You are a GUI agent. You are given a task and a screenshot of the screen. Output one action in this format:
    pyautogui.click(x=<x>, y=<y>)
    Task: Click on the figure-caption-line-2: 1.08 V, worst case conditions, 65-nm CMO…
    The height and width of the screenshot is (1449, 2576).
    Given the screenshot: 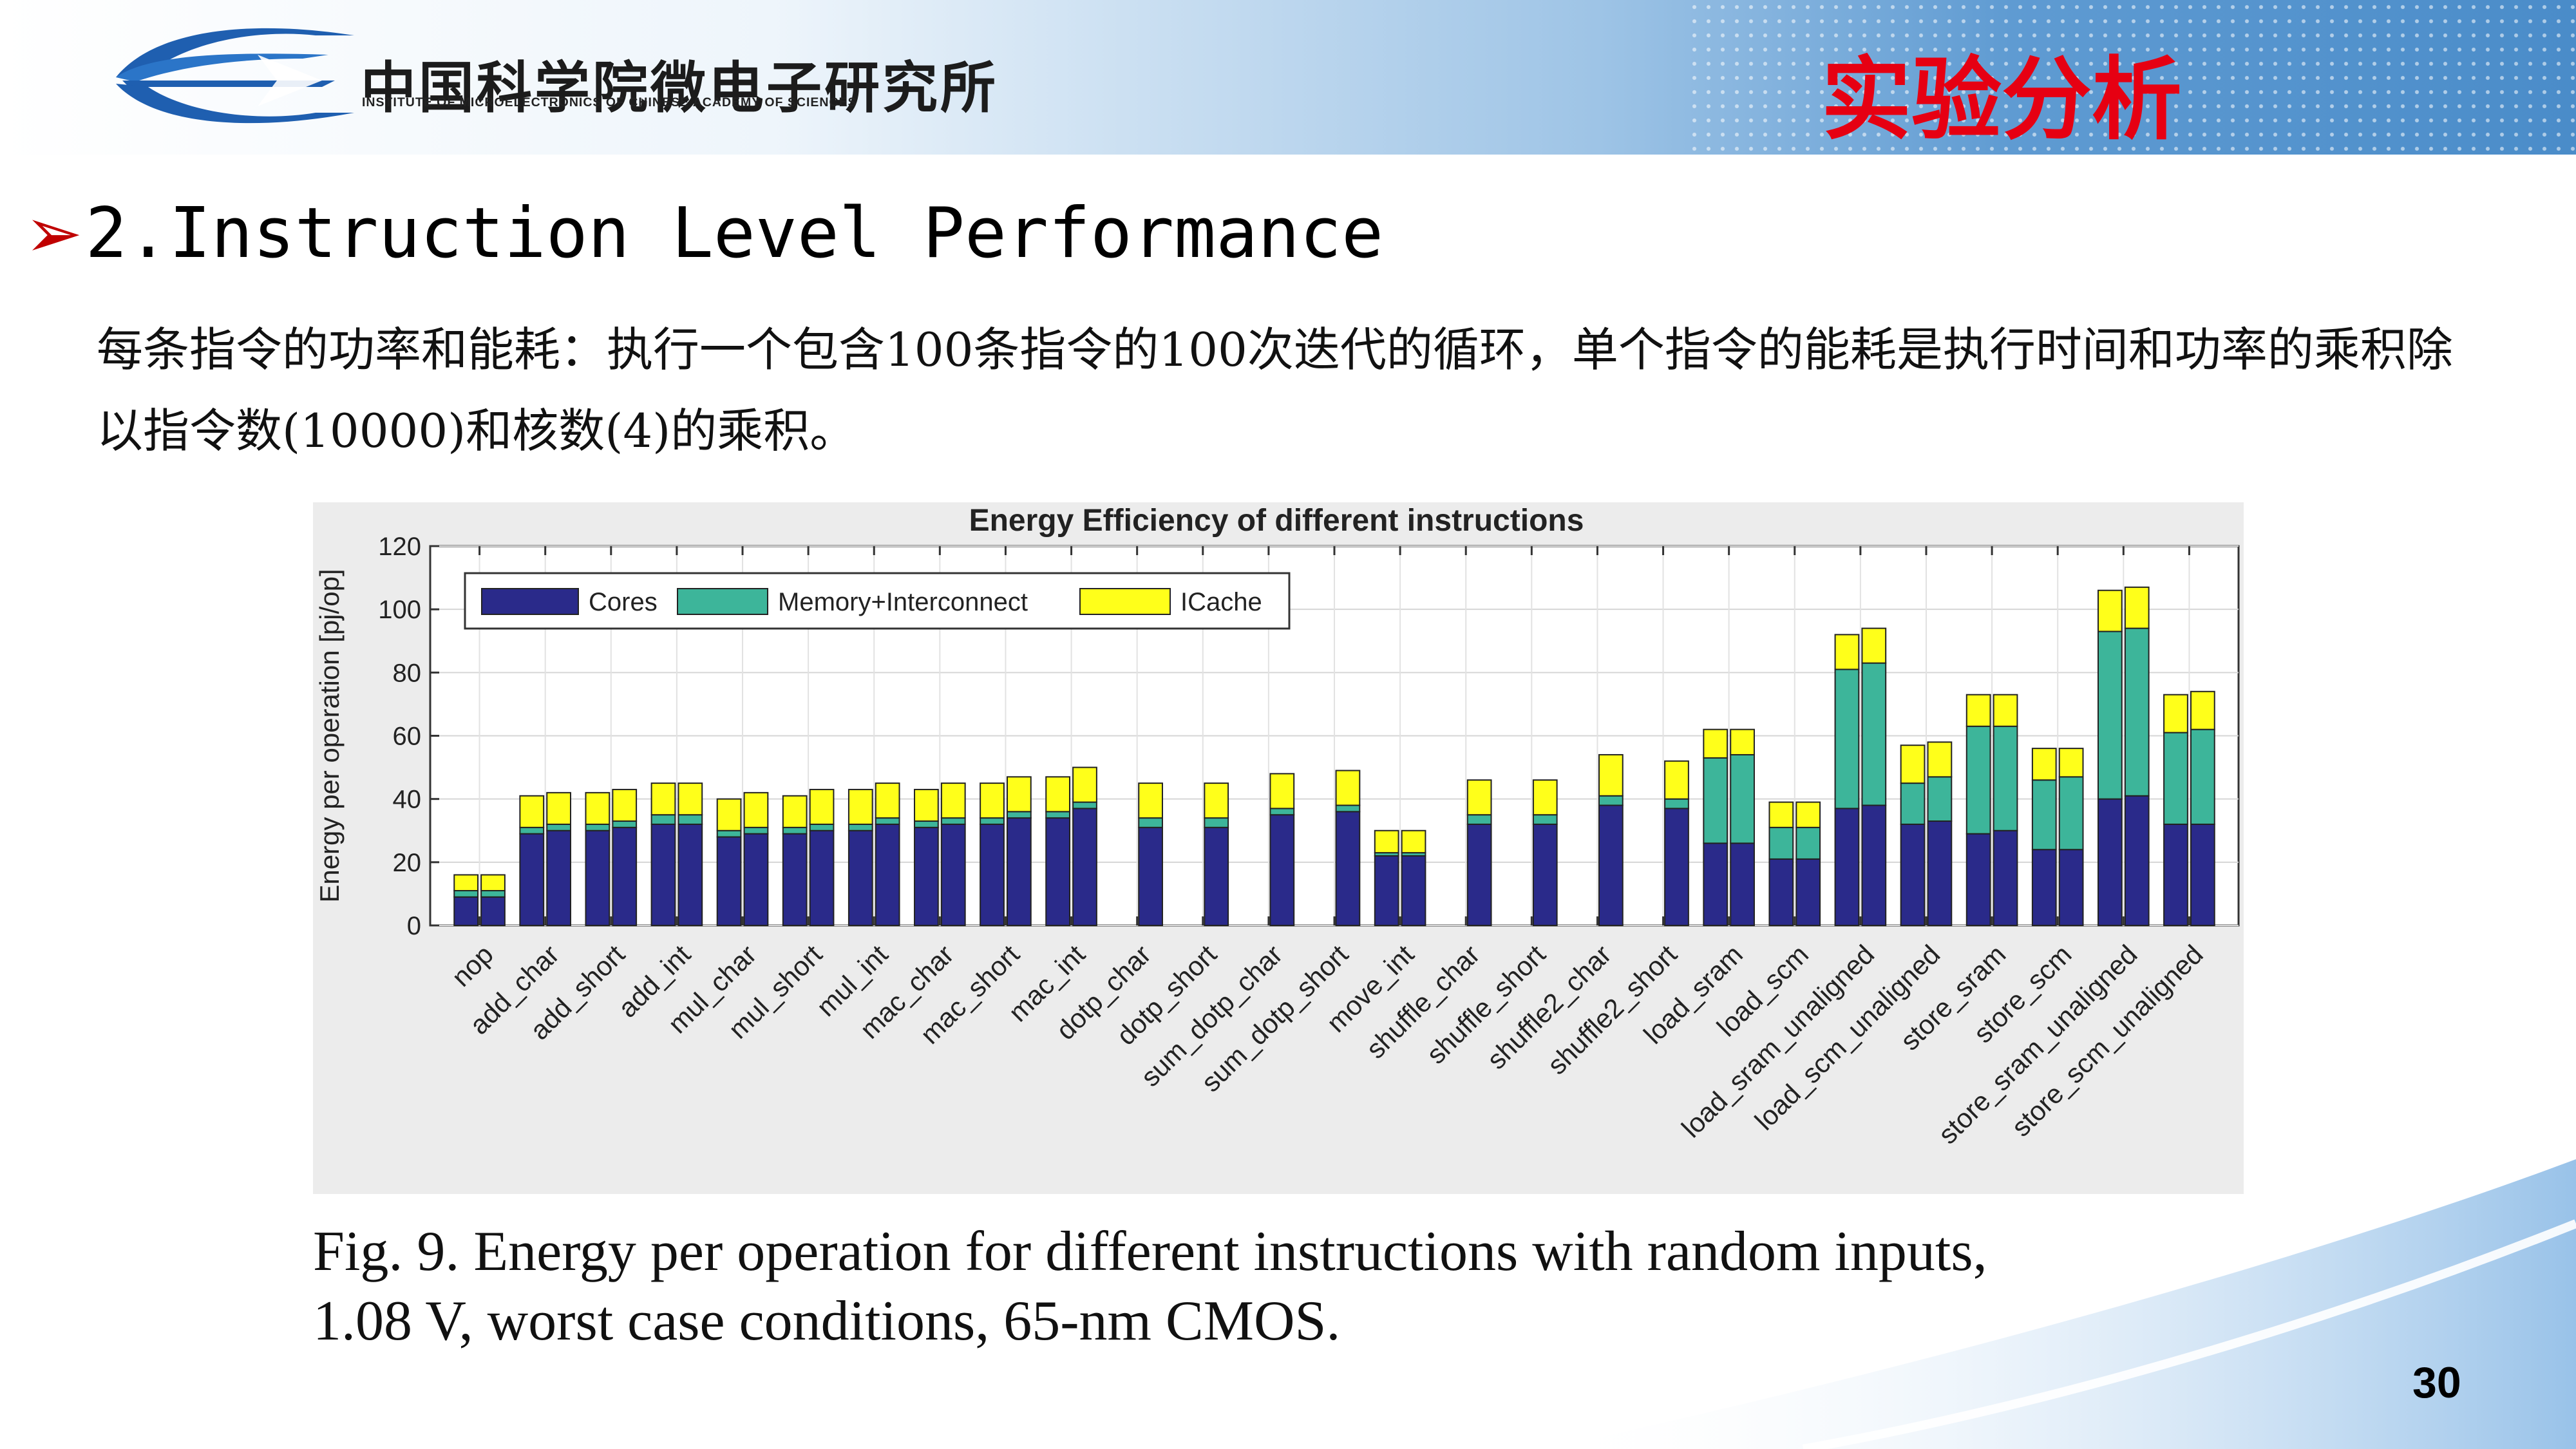 What is the action you would take?
    pyautogui.click(x=827, y=1321)
    